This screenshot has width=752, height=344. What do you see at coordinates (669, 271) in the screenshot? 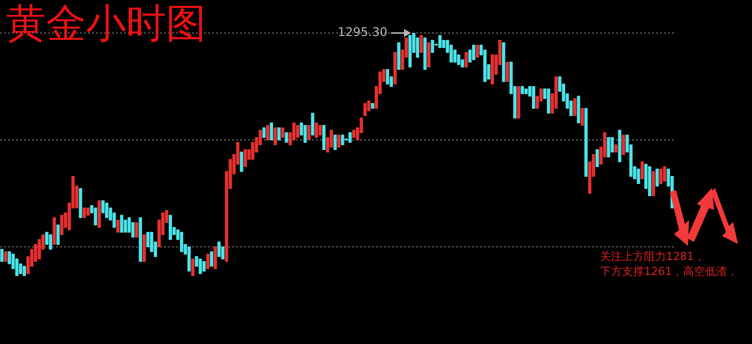
I see `annotation: 下方支撑1261，高空低渣，` at bounding box center [669, 271].